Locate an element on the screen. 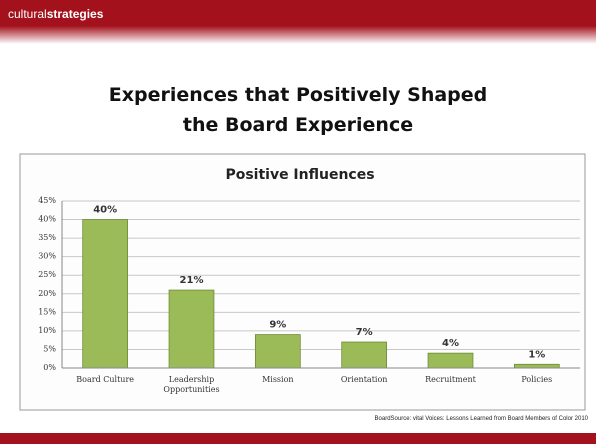  x-tick-label: Mission is located at coordinates (278, 379).